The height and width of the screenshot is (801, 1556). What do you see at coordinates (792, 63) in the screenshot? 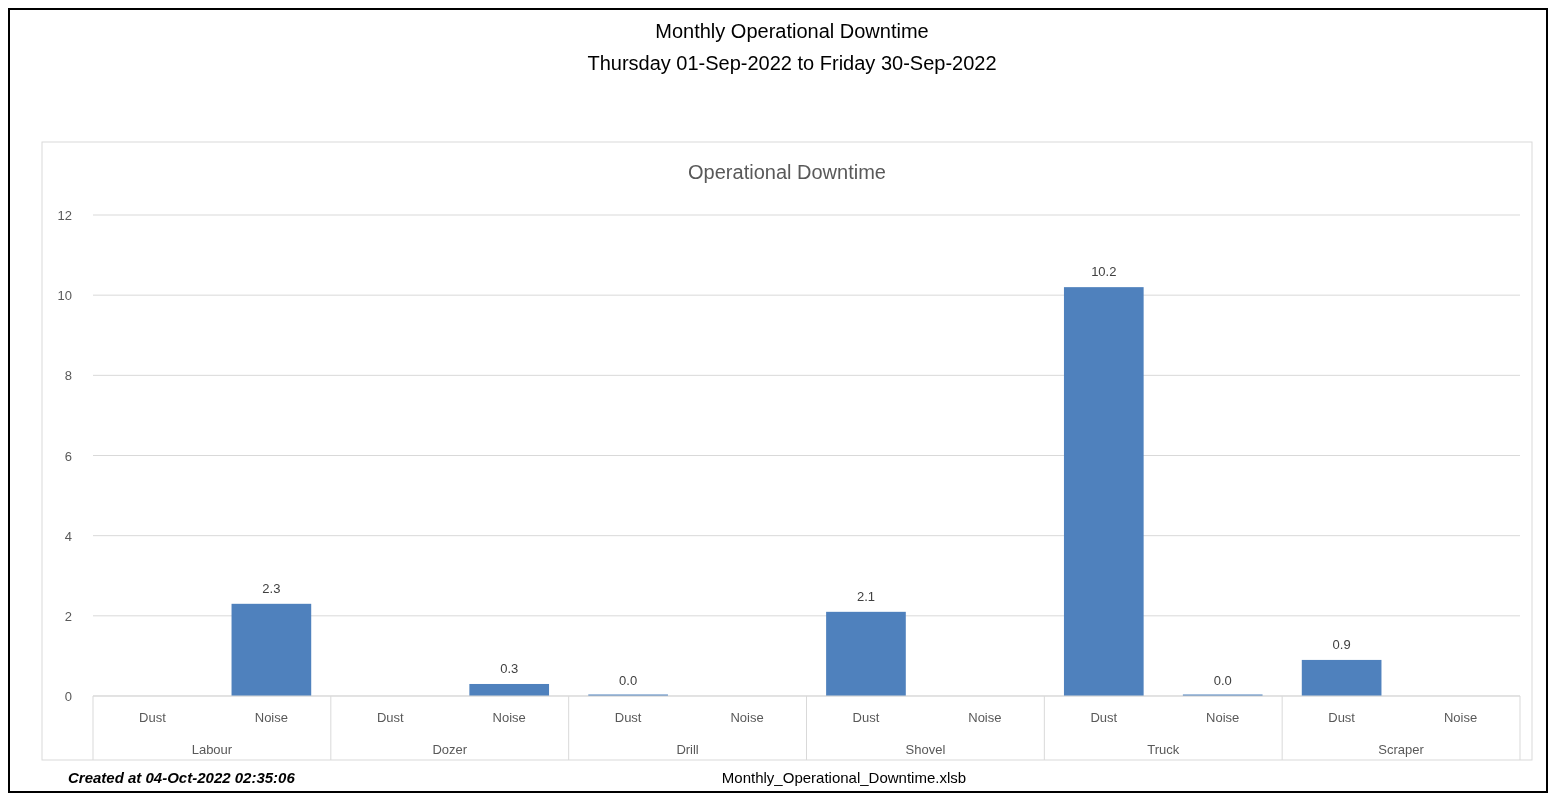
I see `chart-subtitle: Thursday 01-Sep-2022 to Friday 30-Sep-2022` at bounding box center [792, 63].